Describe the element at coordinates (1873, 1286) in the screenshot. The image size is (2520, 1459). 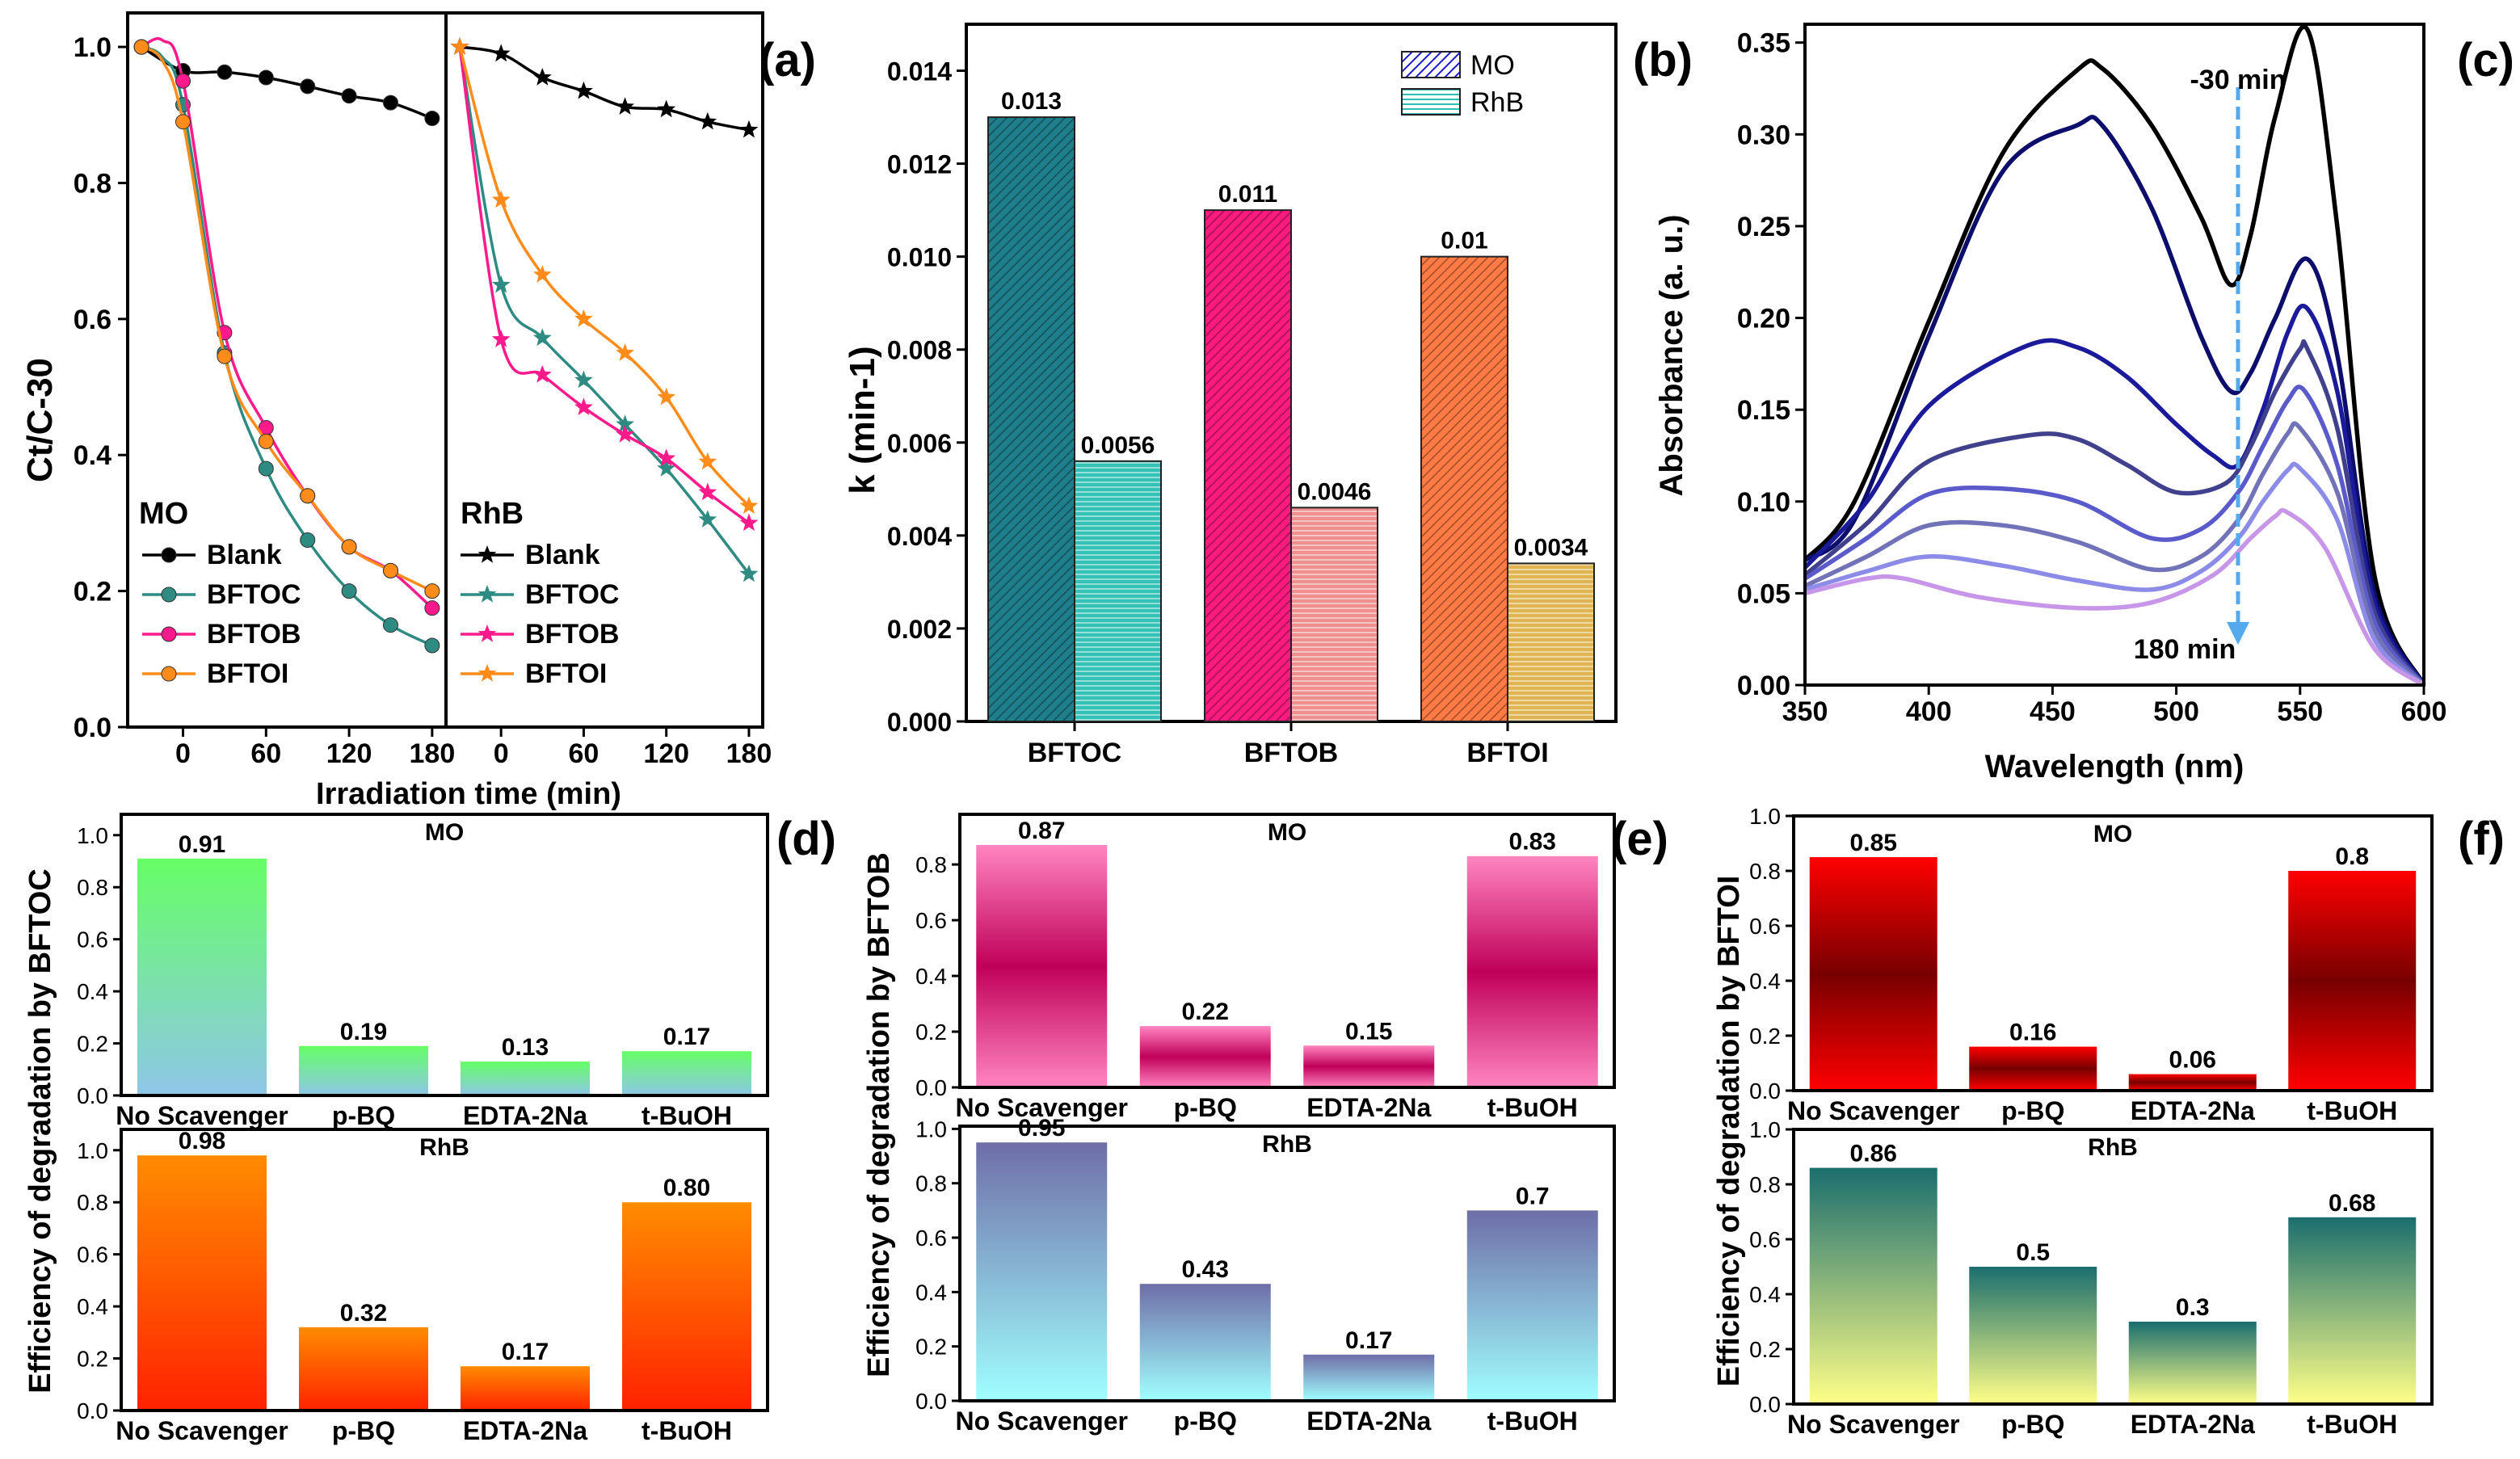
I see `panel-f-rhb-bar-no-scavenger` at that location.